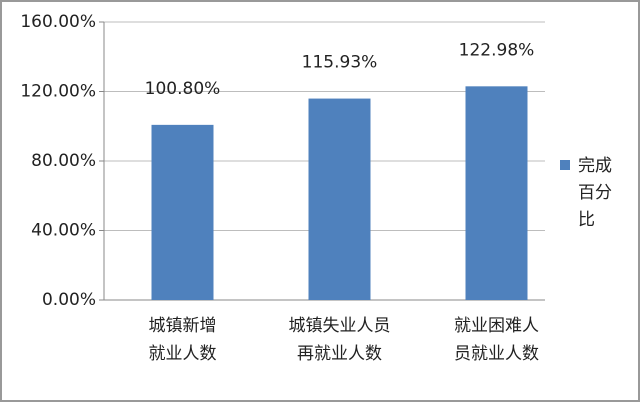 The image size is (640, 402). What do you see at coordinates (340, 340) in the screenshot?
I see `x-tick-label: 城镇失业人员再就业人数` at bounding box center [340, 340].